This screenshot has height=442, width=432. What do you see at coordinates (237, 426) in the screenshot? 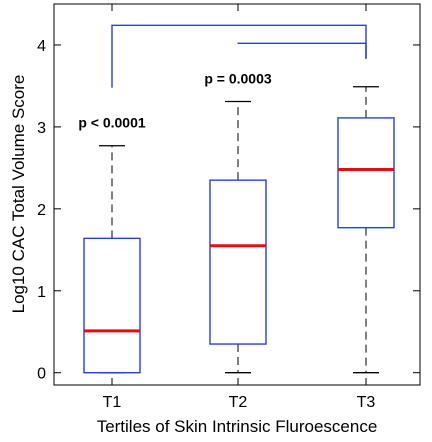
I see `x-axis-label: Tertiles of Skin Intrinsic Fluroescence` at bounding box center [237, 426].